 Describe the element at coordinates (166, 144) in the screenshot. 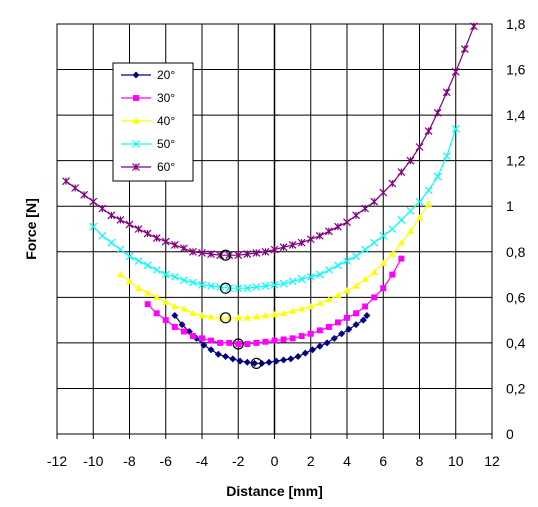

I see `legend-label: 50°` at that location.